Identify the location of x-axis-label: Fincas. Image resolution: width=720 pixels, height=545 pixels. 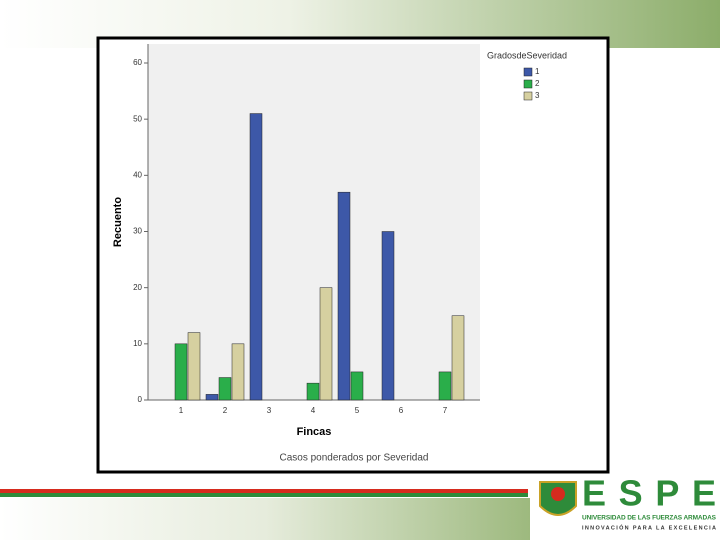
(314, 432).